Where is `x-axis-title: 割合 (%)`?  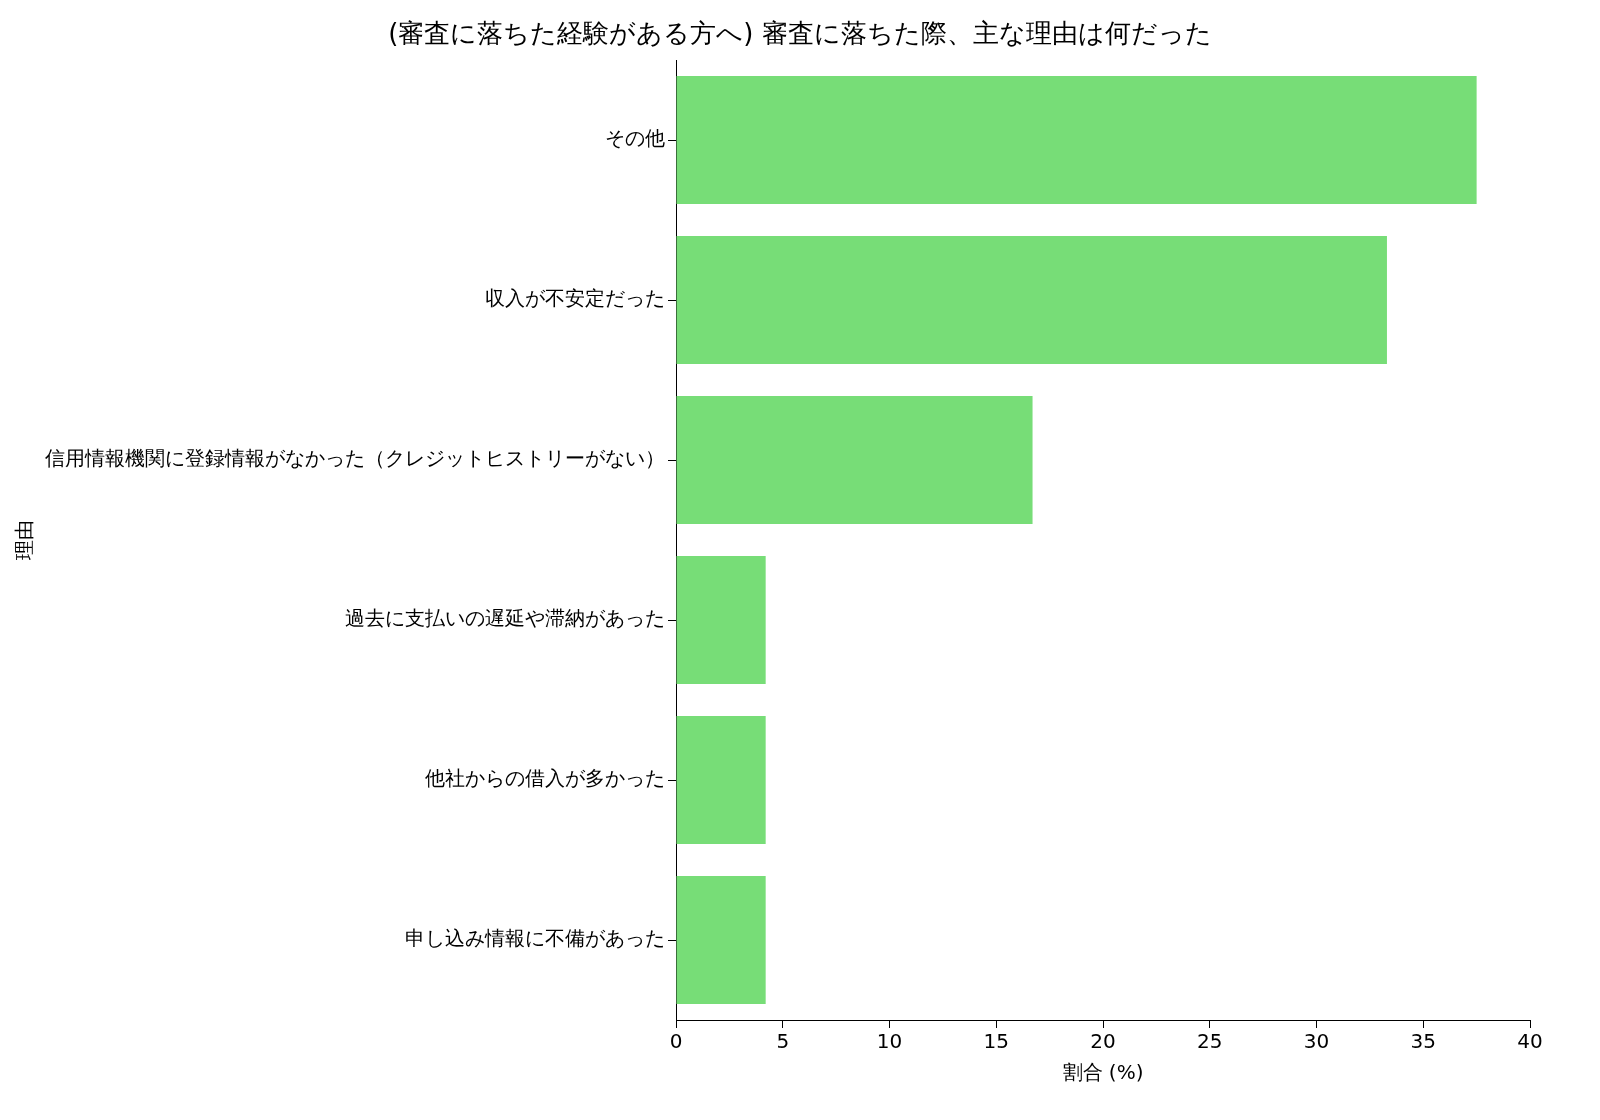
x-axis-title: 割合 (%) is located at coordinates (1103, 1072).